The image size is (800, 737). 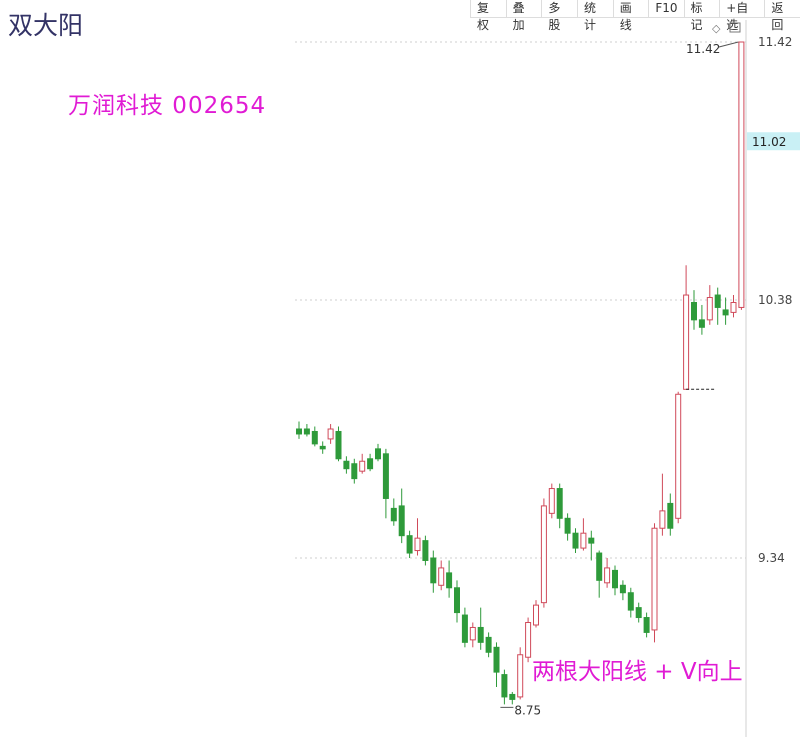 I want to click on y-tick-label: 9.34, so click(x=771, y=558).